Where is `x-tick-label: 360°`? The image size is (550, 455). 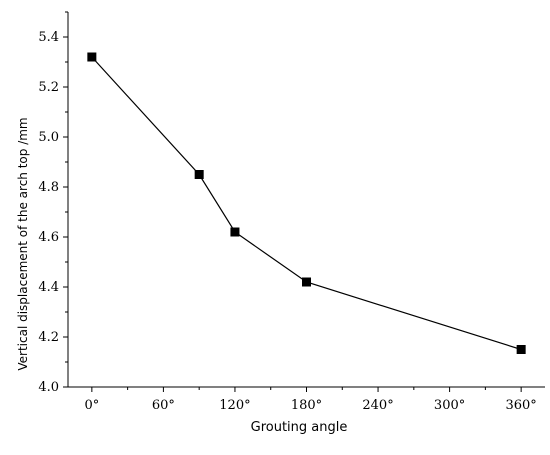
x-tick-label: 360° is located at coordinates (520, 405).